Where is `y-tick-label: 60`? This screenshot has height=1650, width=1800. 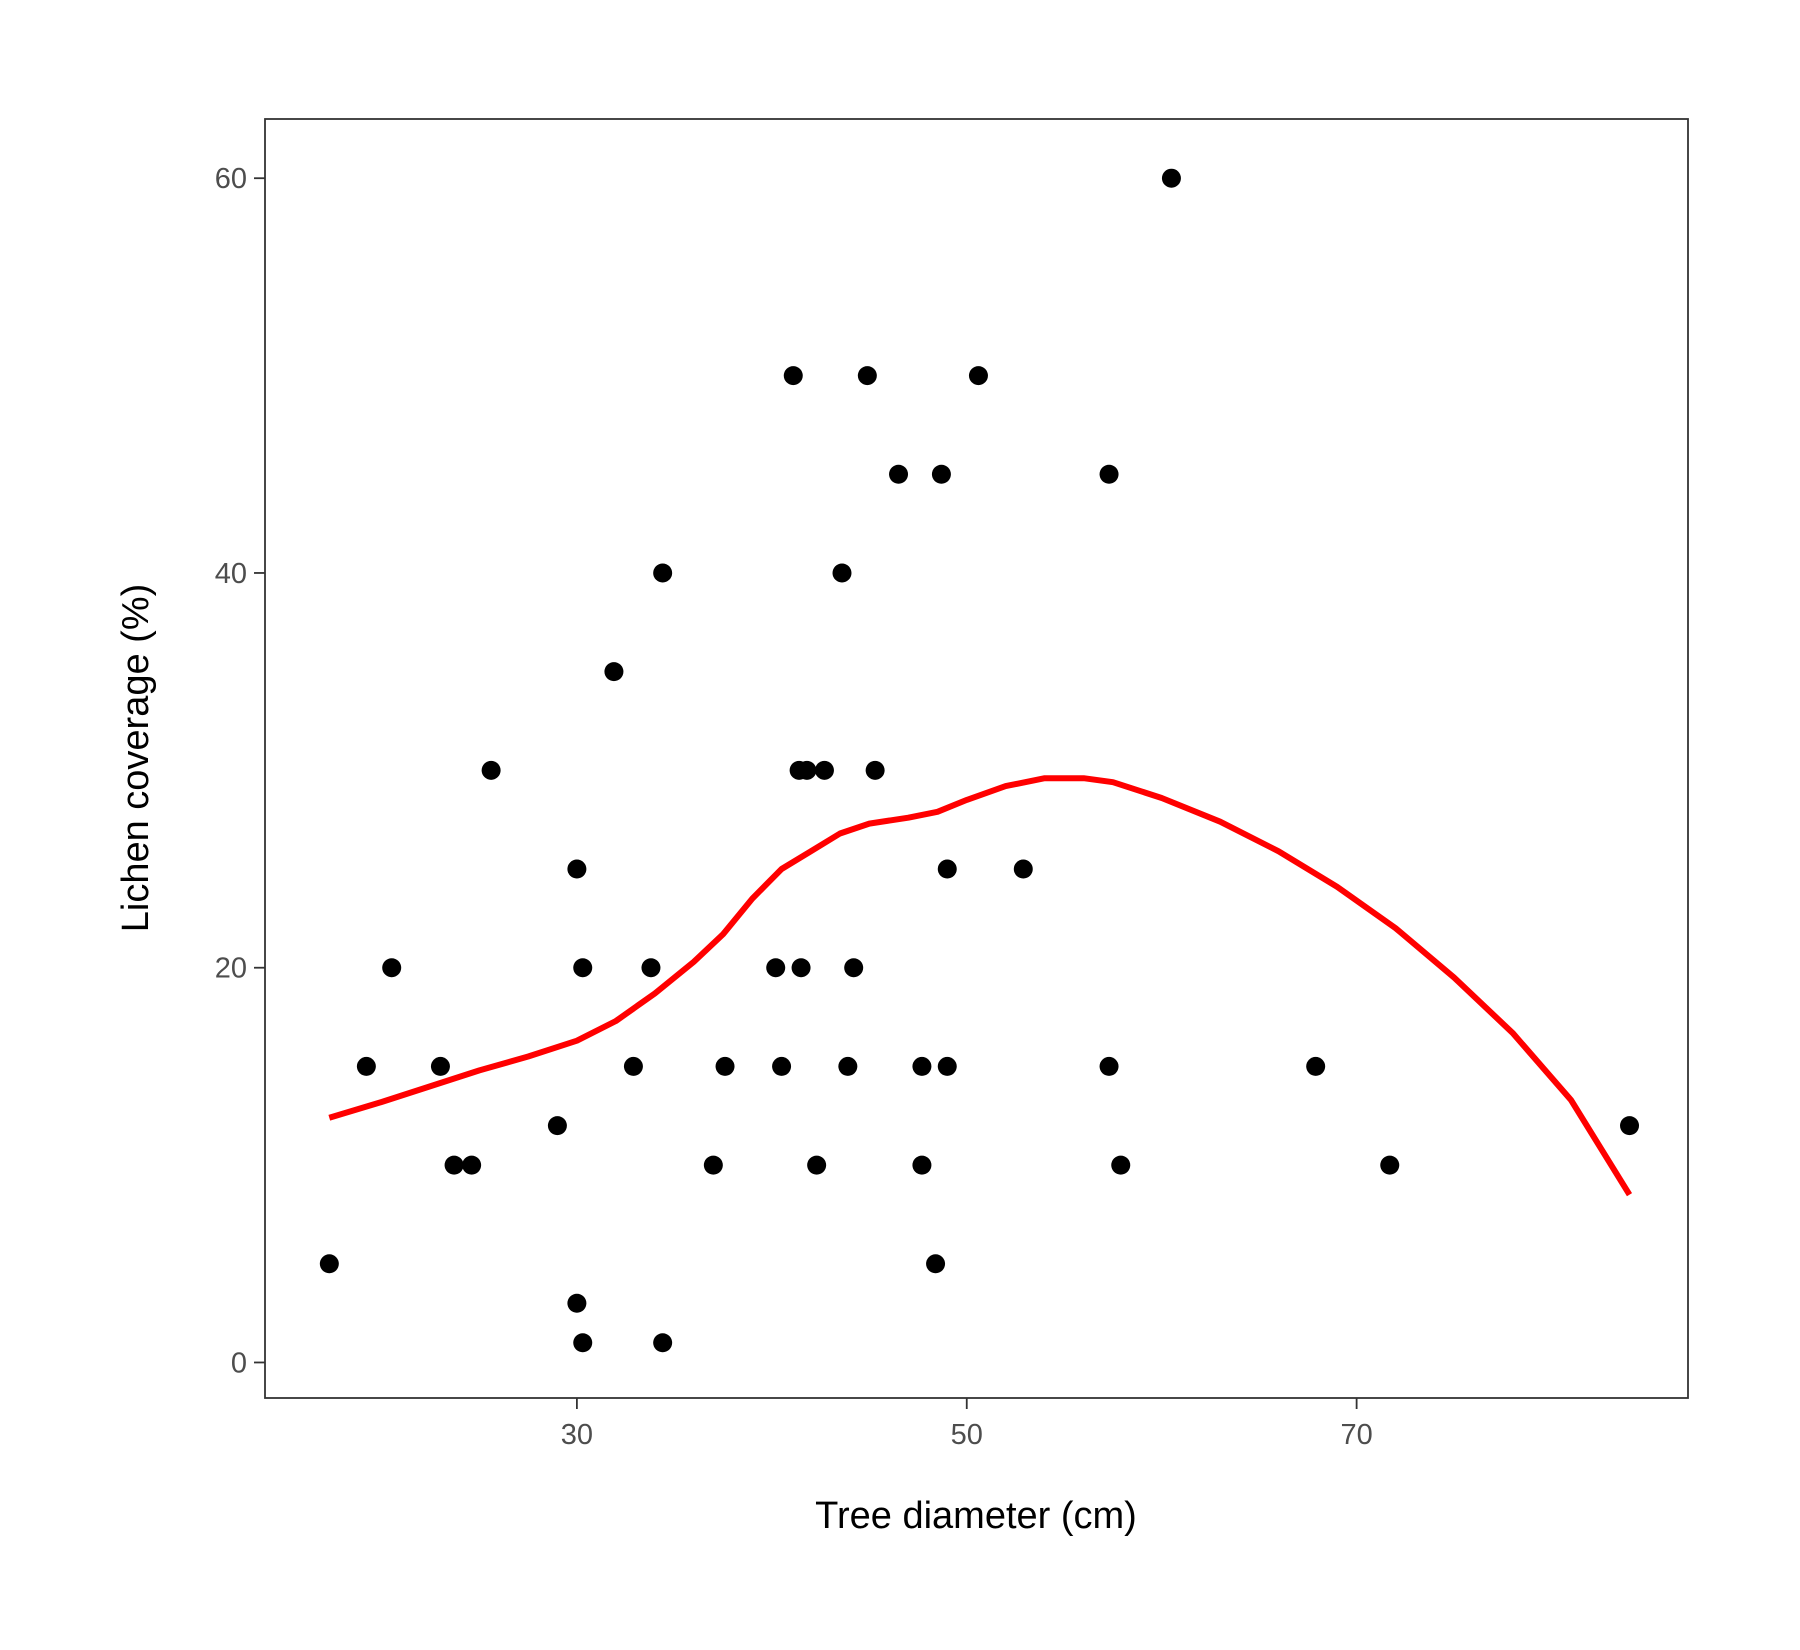
y-tick-label: 60 is located at coordinates (231, 179).